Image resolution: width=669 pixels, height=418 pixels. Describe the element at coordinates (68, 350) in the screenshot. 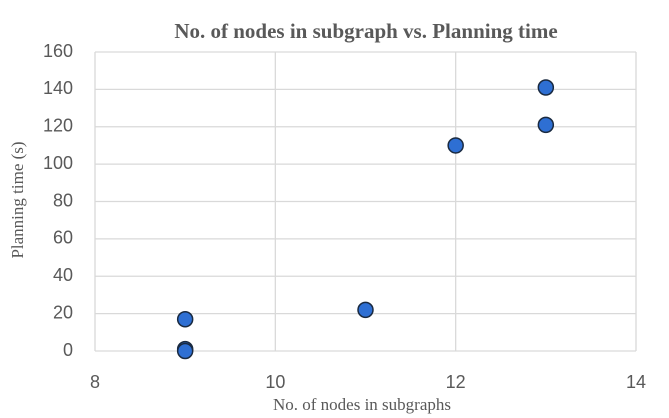

I see `y-tick-label: 0` at that location.